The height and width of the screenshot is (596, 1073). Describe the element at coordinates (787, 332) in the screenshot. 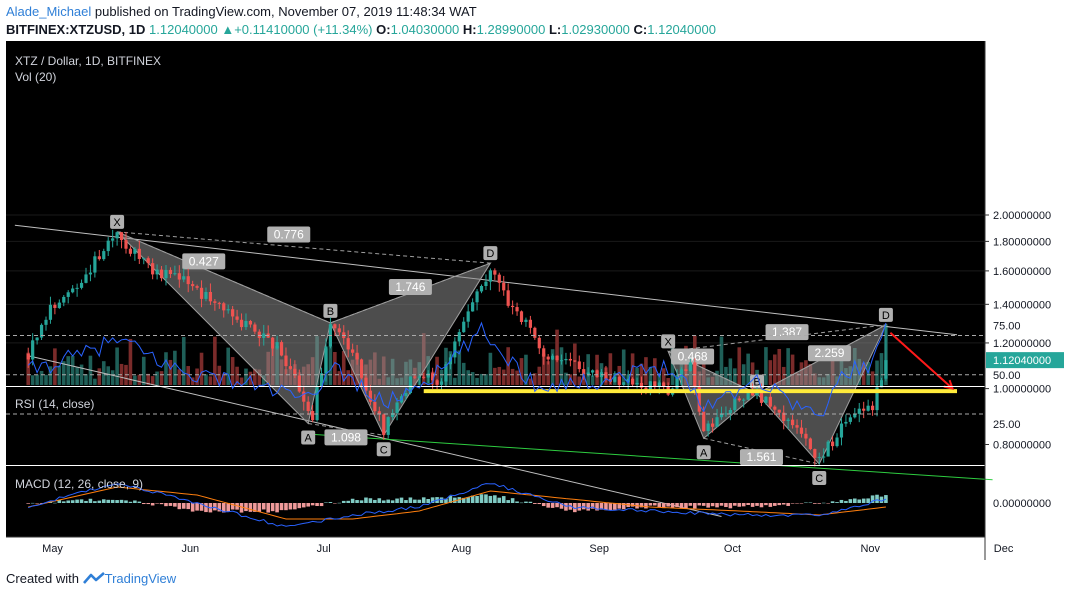

I see `pattern-1-ratio-xd` at that location.